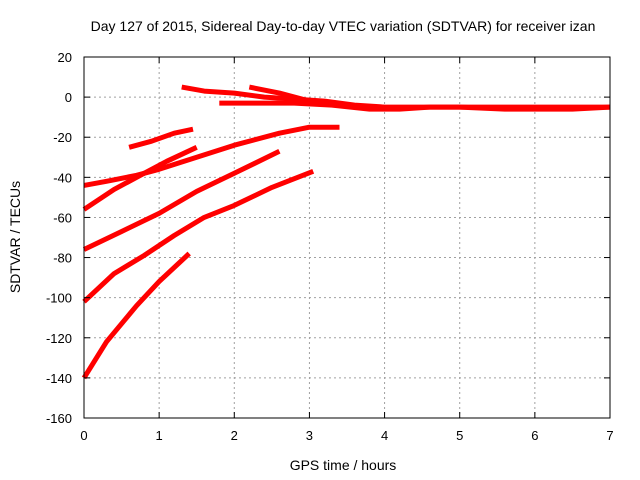 This screenshot has height=480, width=640. I want to click on x-axis-label: GPS time / hours, so click(343, 465).